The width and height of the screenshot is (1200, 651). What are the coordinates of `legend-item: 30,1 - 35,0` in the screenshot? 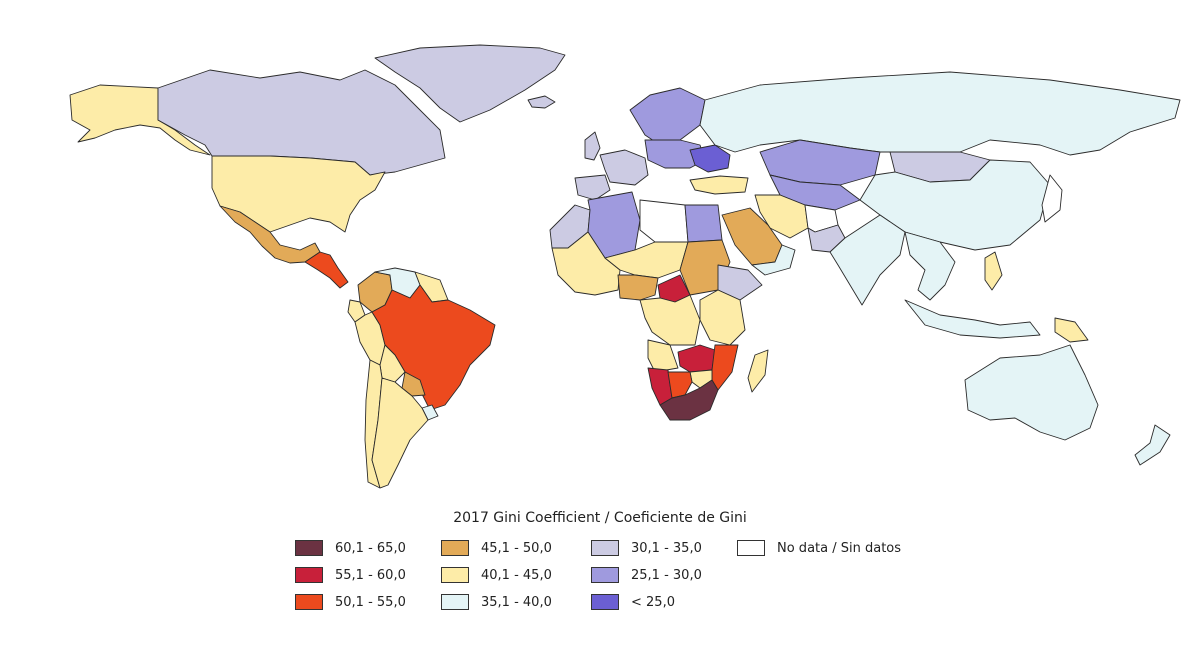 It's located at (646, 548).